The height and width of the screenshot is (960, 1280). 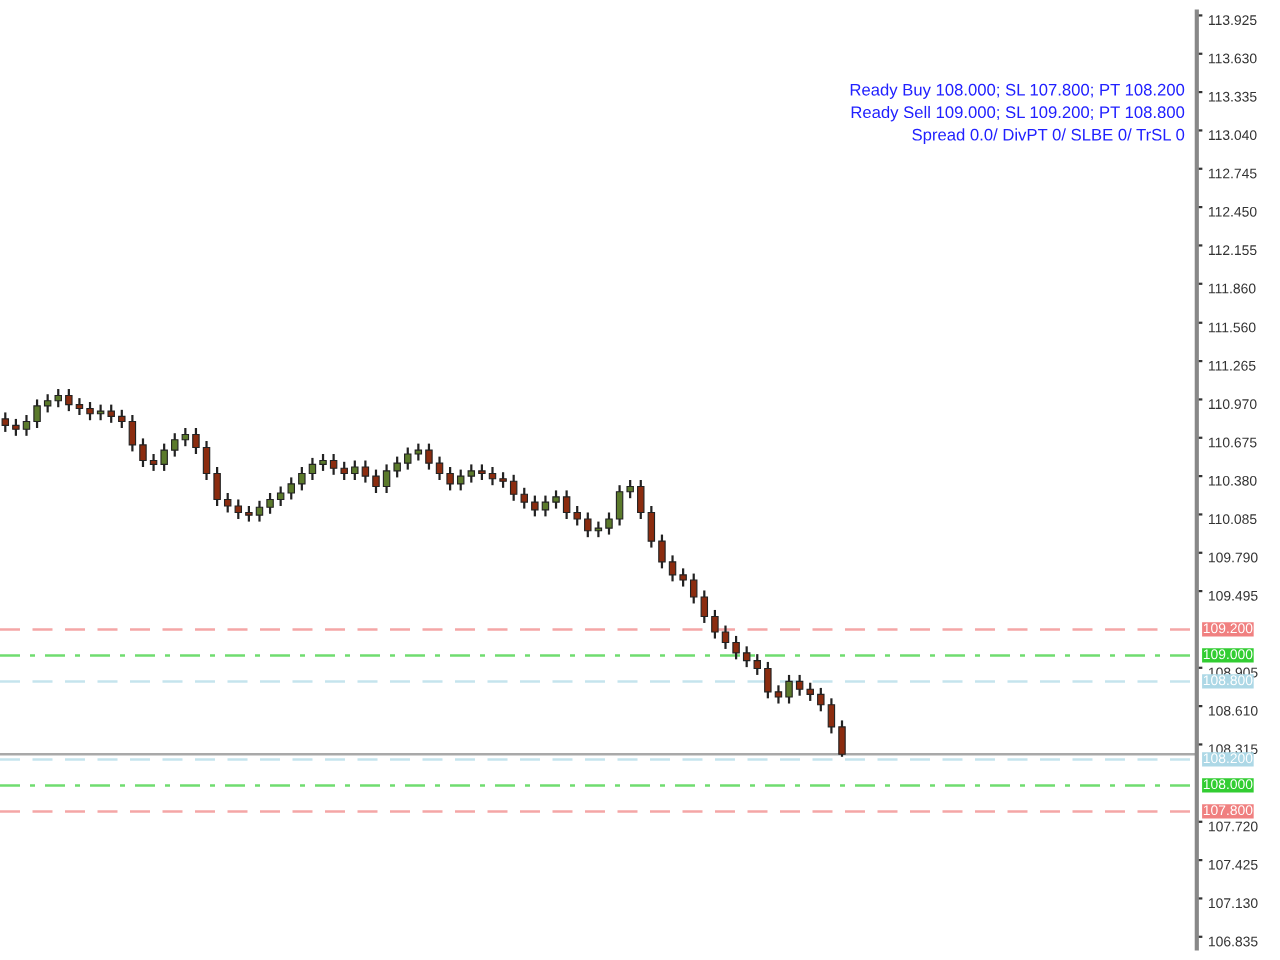 I want to click on annotation: Ready Sell 109.000; SL 109.200; PT 108.800, so click(x=1018, y=113).